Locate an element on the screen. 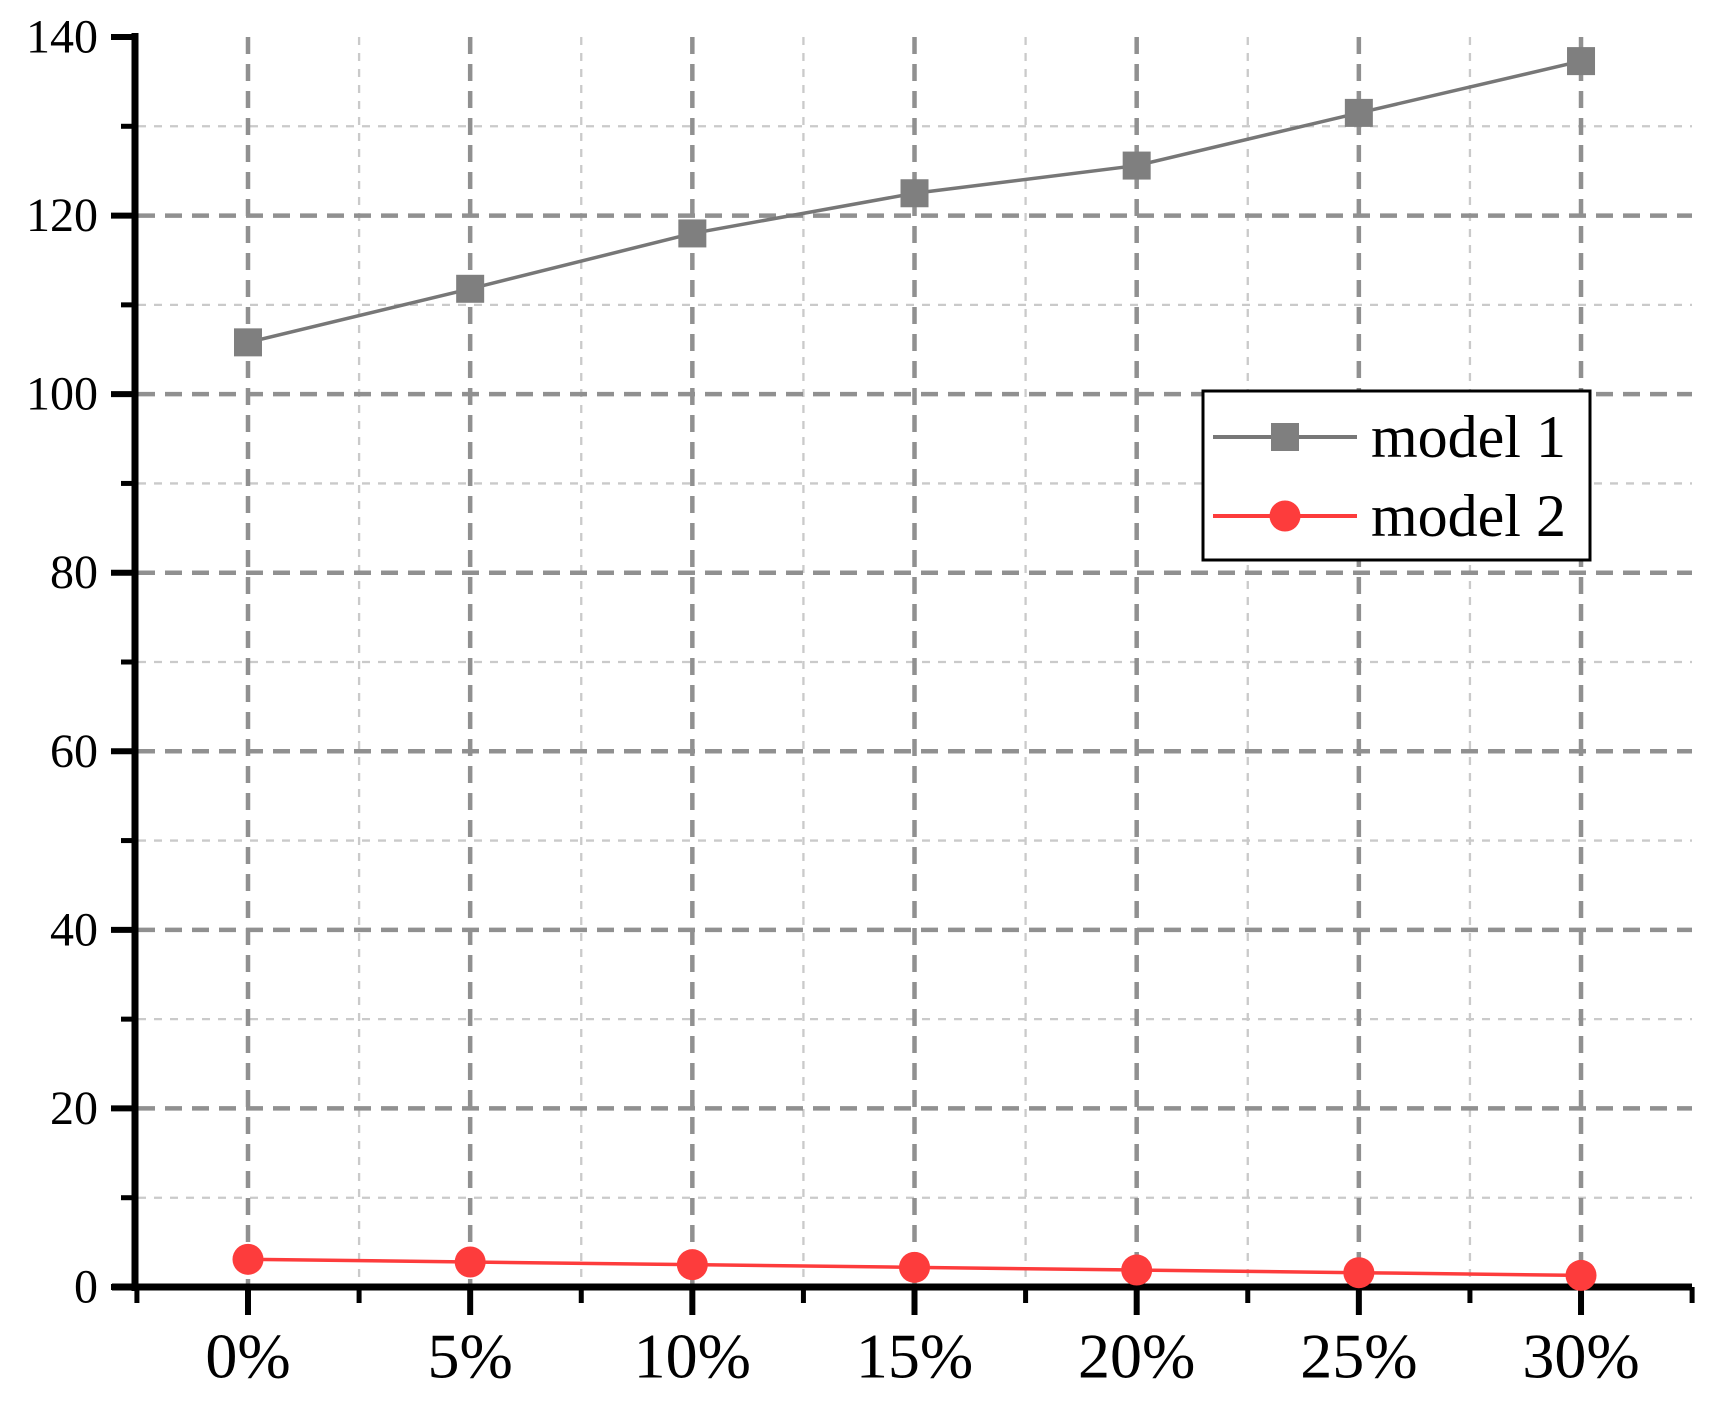  y-tick-labels: 0 20 40 60 80 100 120 140 is located at coordinates (62, 662).